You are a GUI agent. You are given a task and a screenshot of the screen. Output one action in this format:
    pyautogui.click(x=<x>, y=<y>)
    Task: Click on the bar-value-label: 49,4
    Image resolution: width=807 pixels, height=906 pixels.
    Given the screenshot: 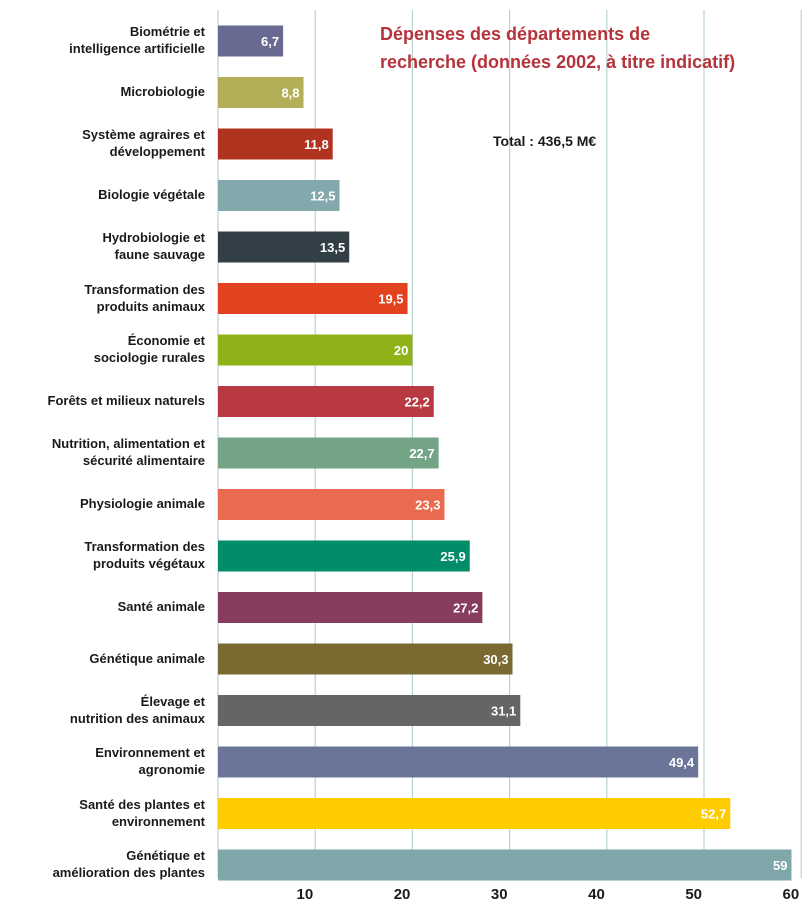 What is the action you would take?
    pyautogui.click(x=682, y=762)
    